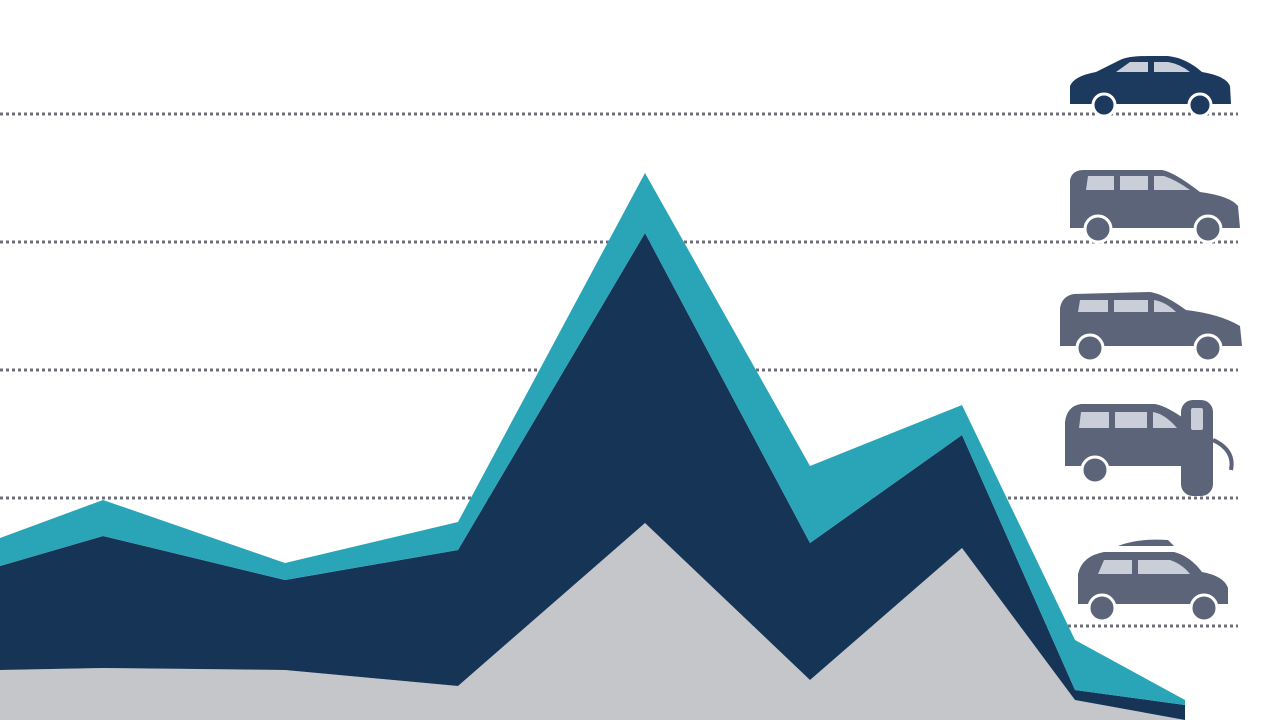 The image size is (1280, 720). I want to click on suv-icon, so click(1155, 207).